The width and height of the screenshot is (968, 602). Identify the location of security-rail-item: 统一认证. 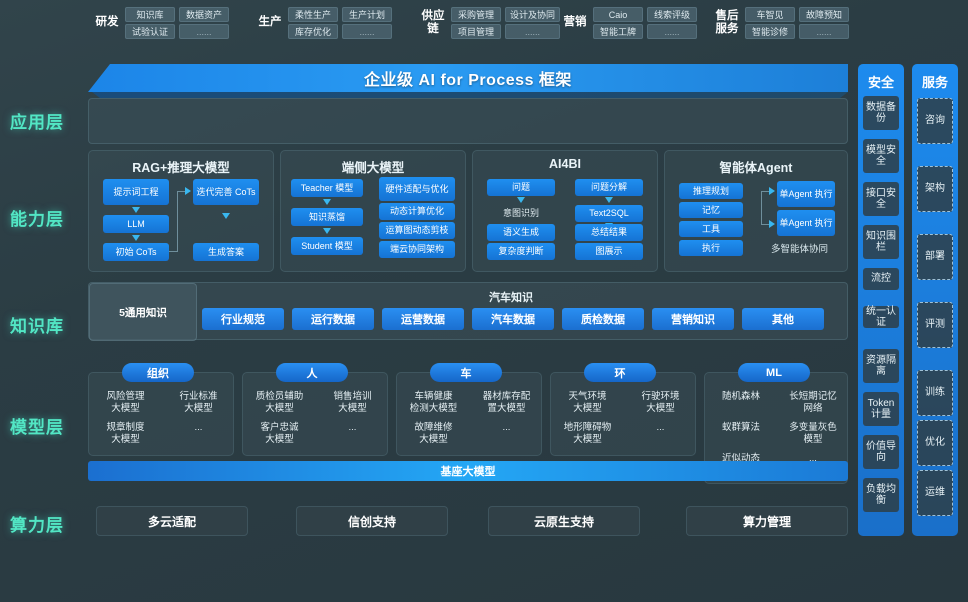
(881, 317).